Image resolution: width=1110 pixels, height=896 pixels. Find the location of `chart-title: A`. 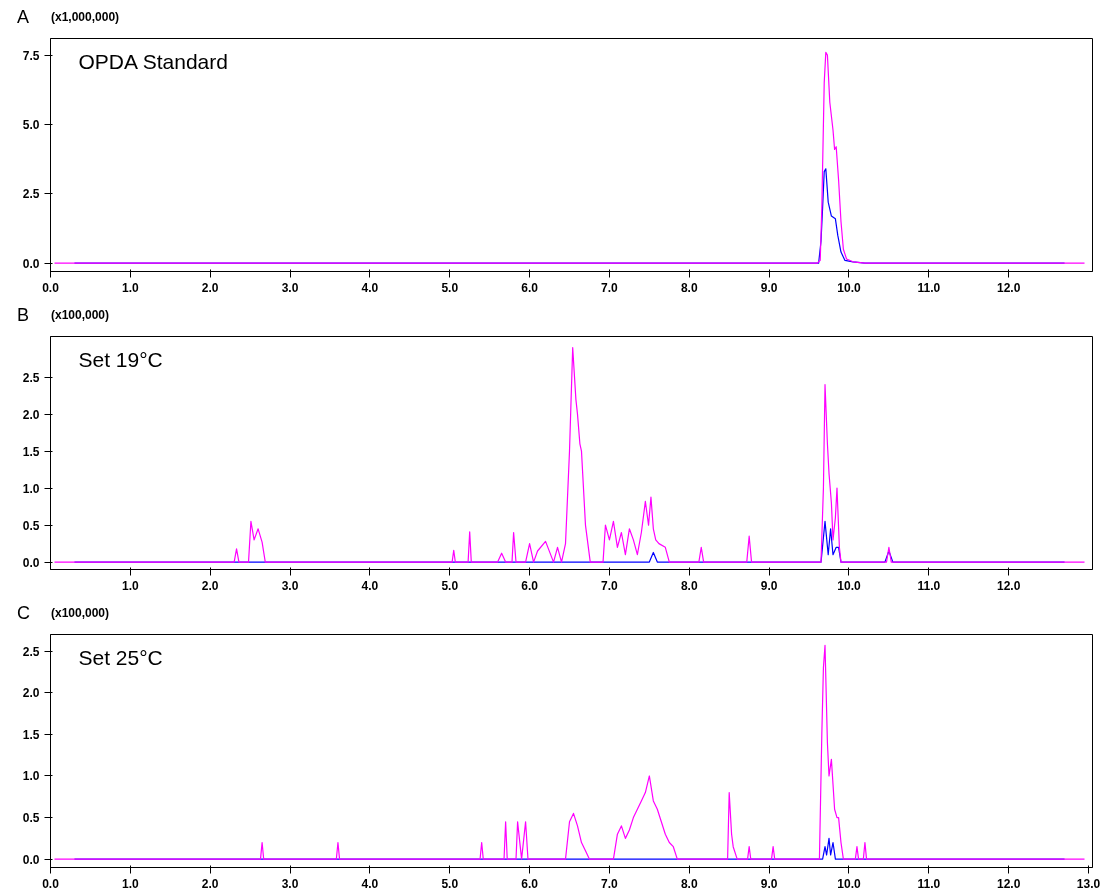

chart-title: A is located at coordinates (23, 17).